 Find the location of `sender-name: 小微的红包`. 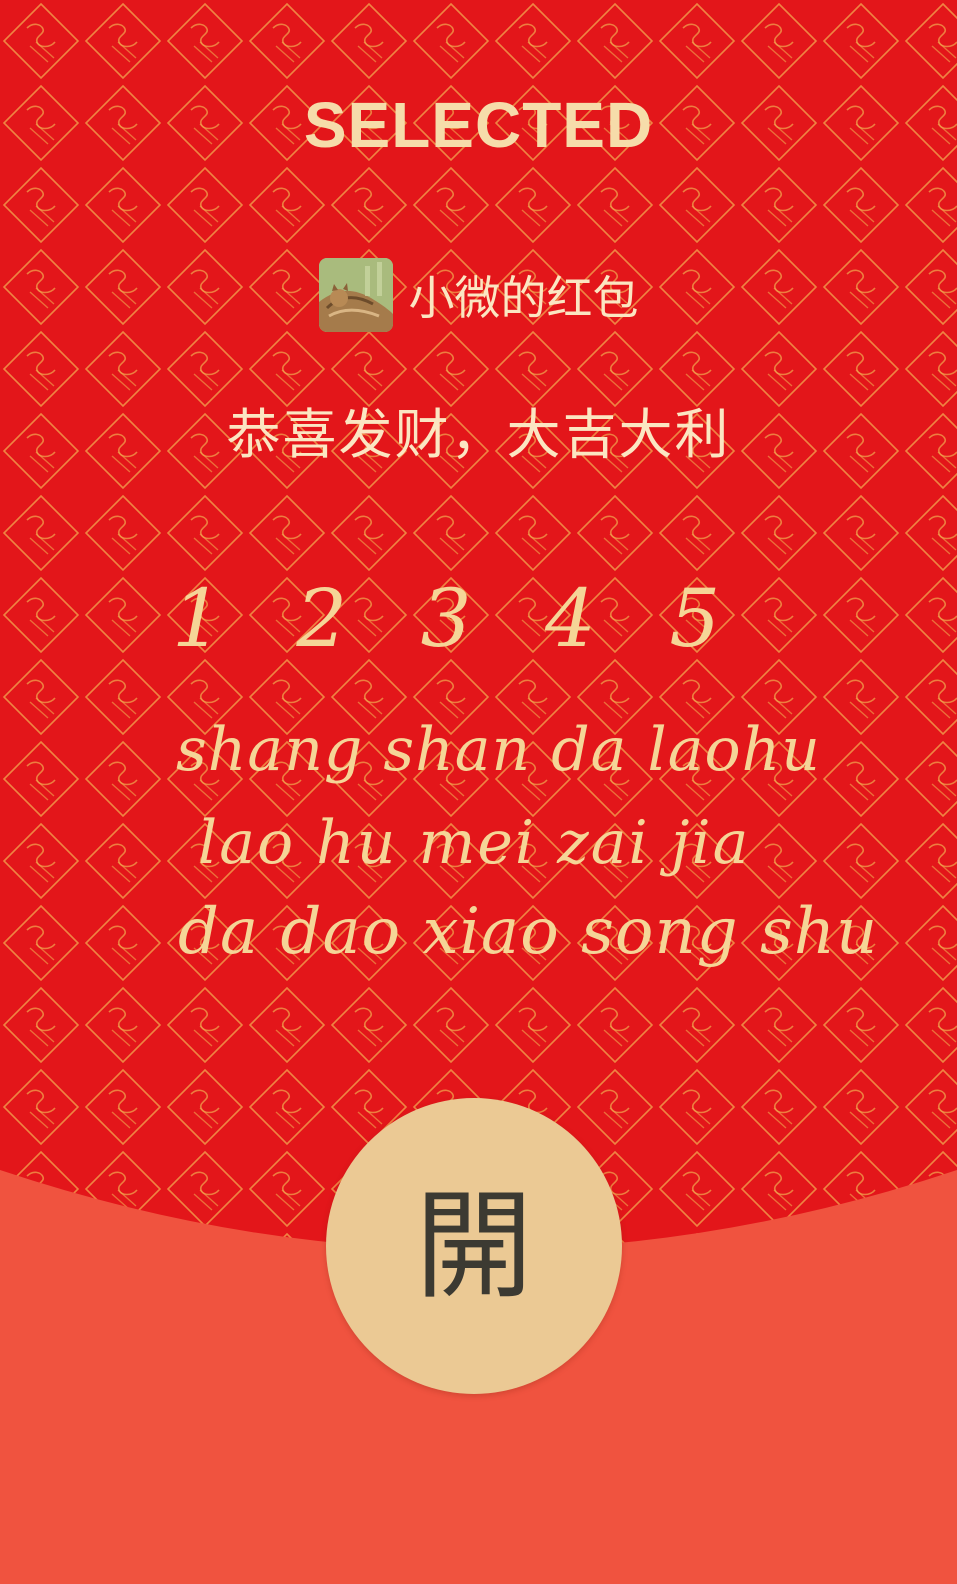

sender-name: 小微的红包 is located at coordinates (523, 298).